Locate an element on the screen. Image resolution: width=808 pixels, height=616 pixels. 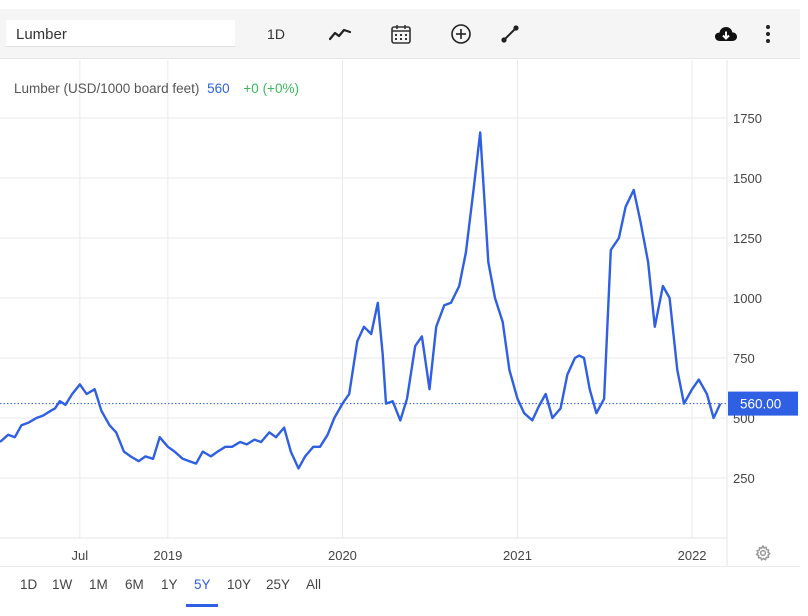
range-button-all: All is located at coordinates (314, 584).